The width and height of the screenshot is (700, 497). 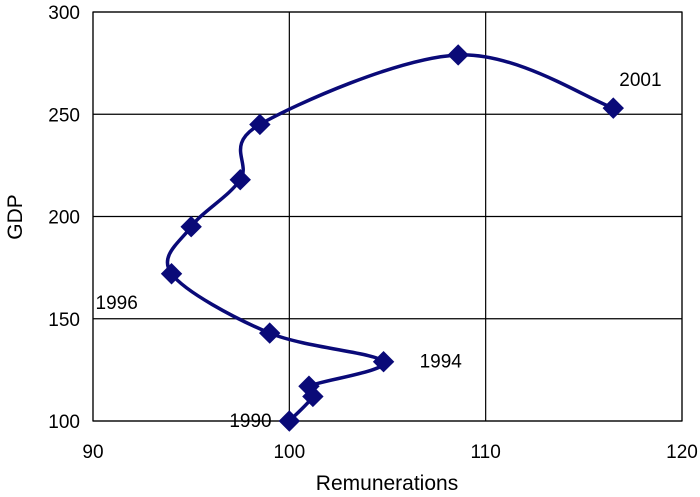 I want to click on y-tick-label: 150, so click(x=64, y=320).